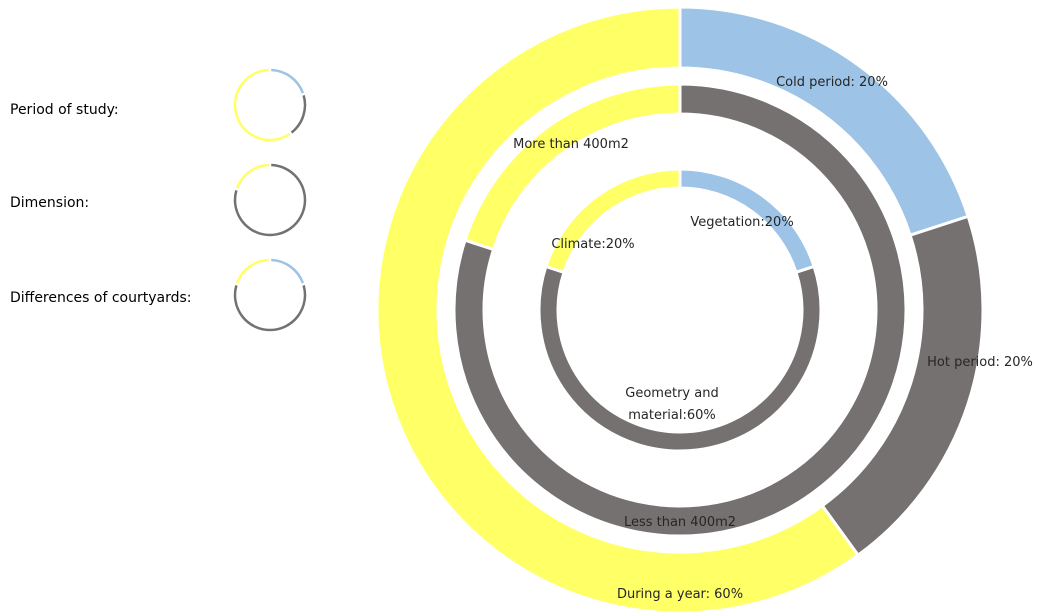  What do you see at coordinates (672, 404) in the screenshot?
I see `segment-label: Geometry and material:60%` at bounding box center [672, 404].